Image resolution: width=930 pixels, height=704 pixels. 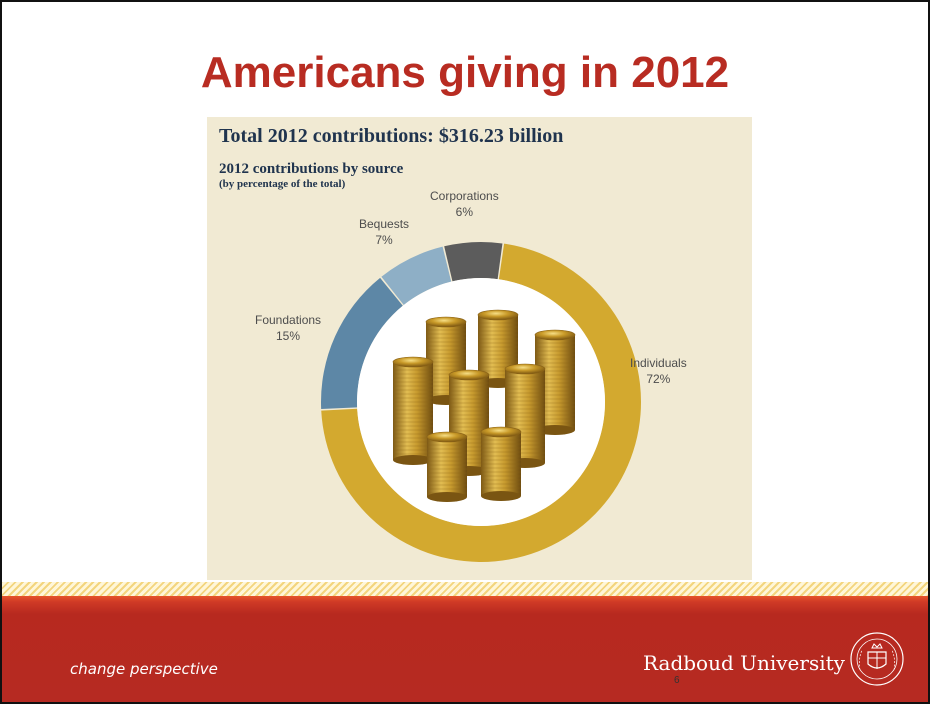 I want to click on slice-label-corporations: Corporations 6%, so click(x=464, y=204).